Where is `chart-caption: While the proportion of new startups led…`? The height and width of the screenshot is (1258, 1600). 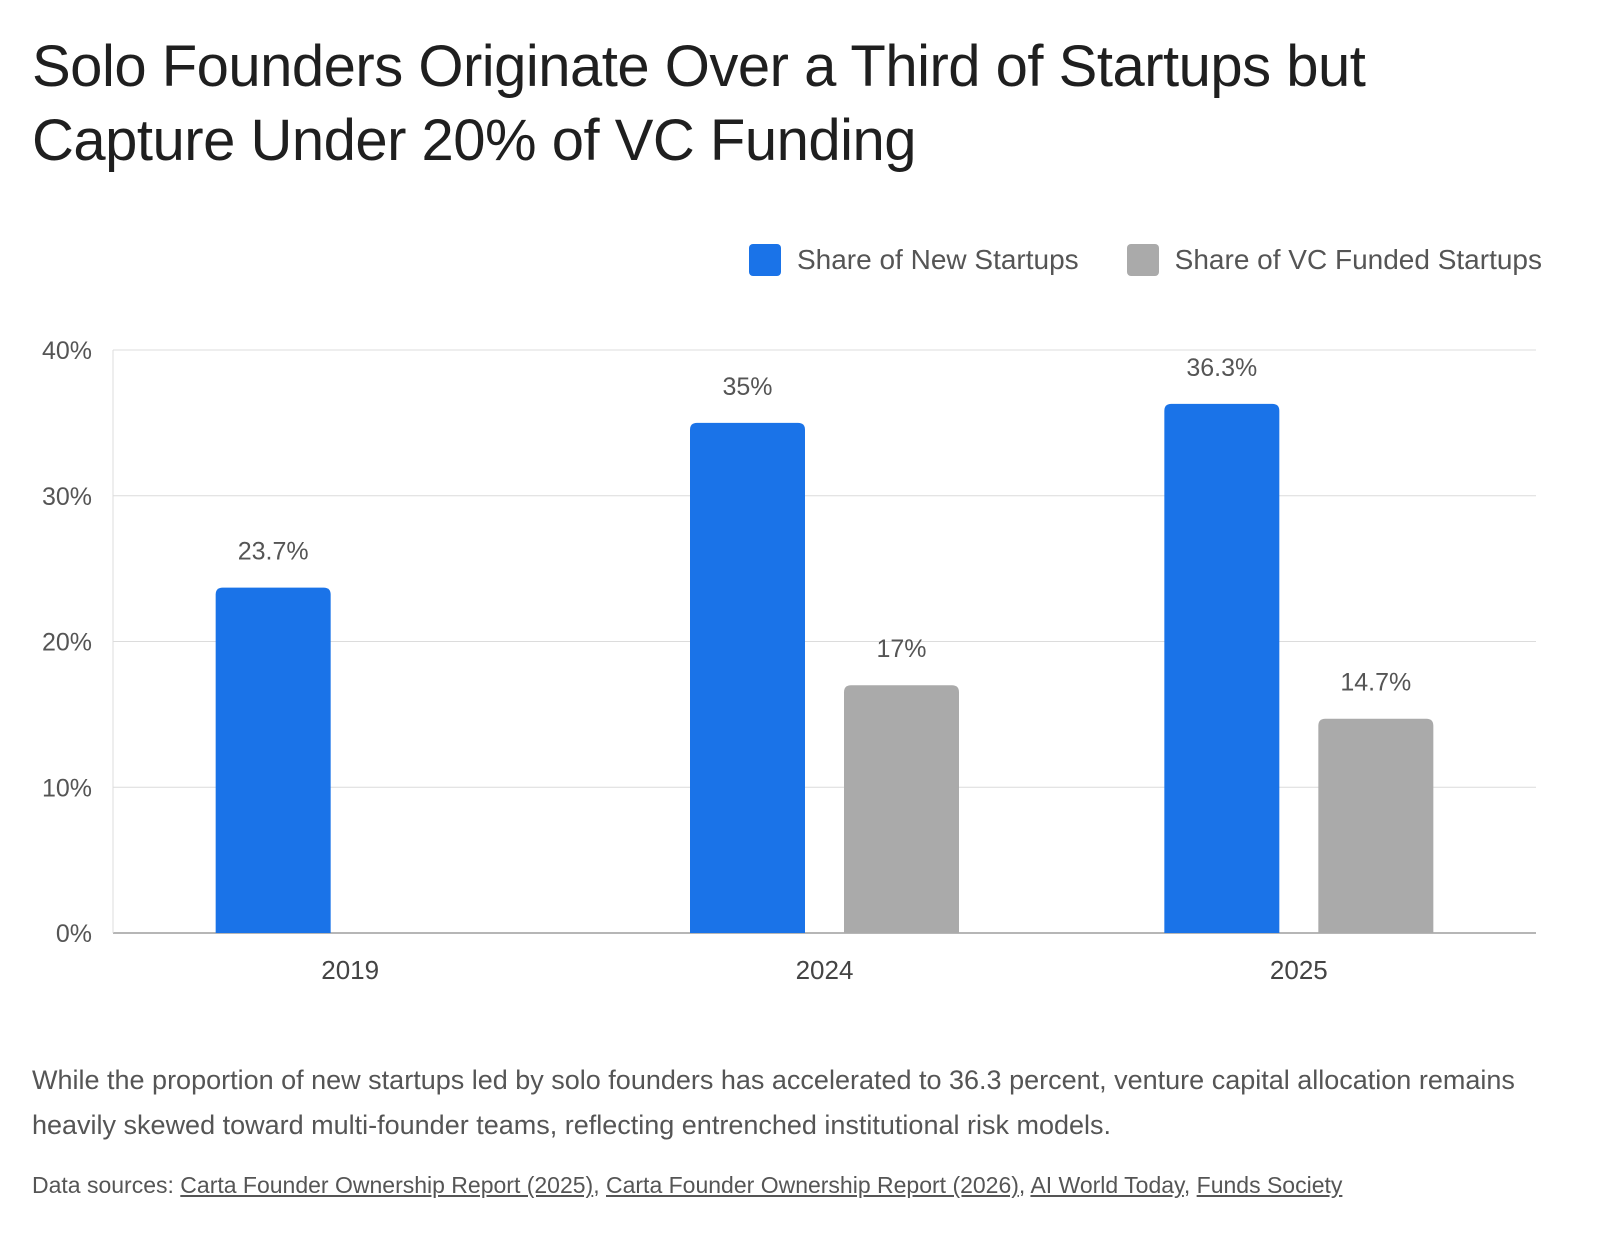 chart-caption: While the proportion of new startups led… is located at coordinates (773, 1102).